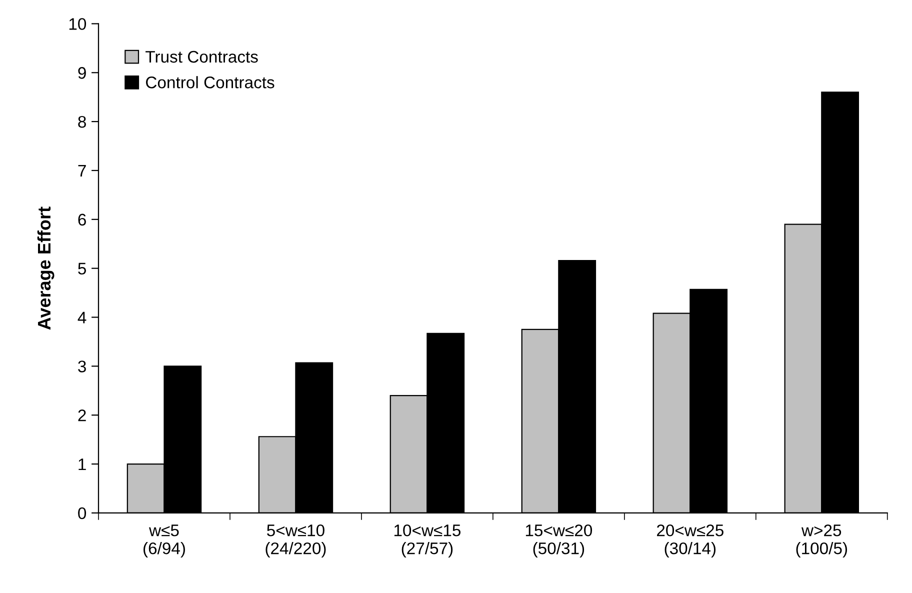  I want to click on x-tick-label: w≤5 (6/94), so click(164, 541).